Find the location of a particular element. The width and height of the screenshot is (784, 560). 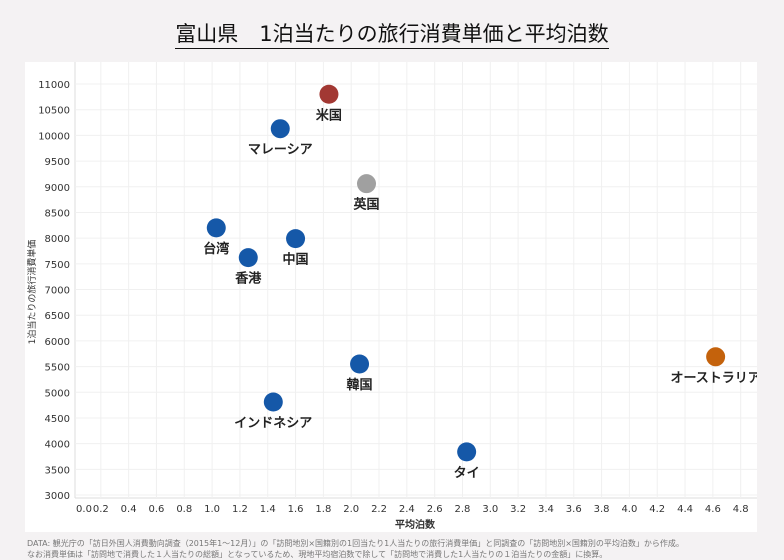

x-tick-label: 2.2 is located at coordinates (379, 509).